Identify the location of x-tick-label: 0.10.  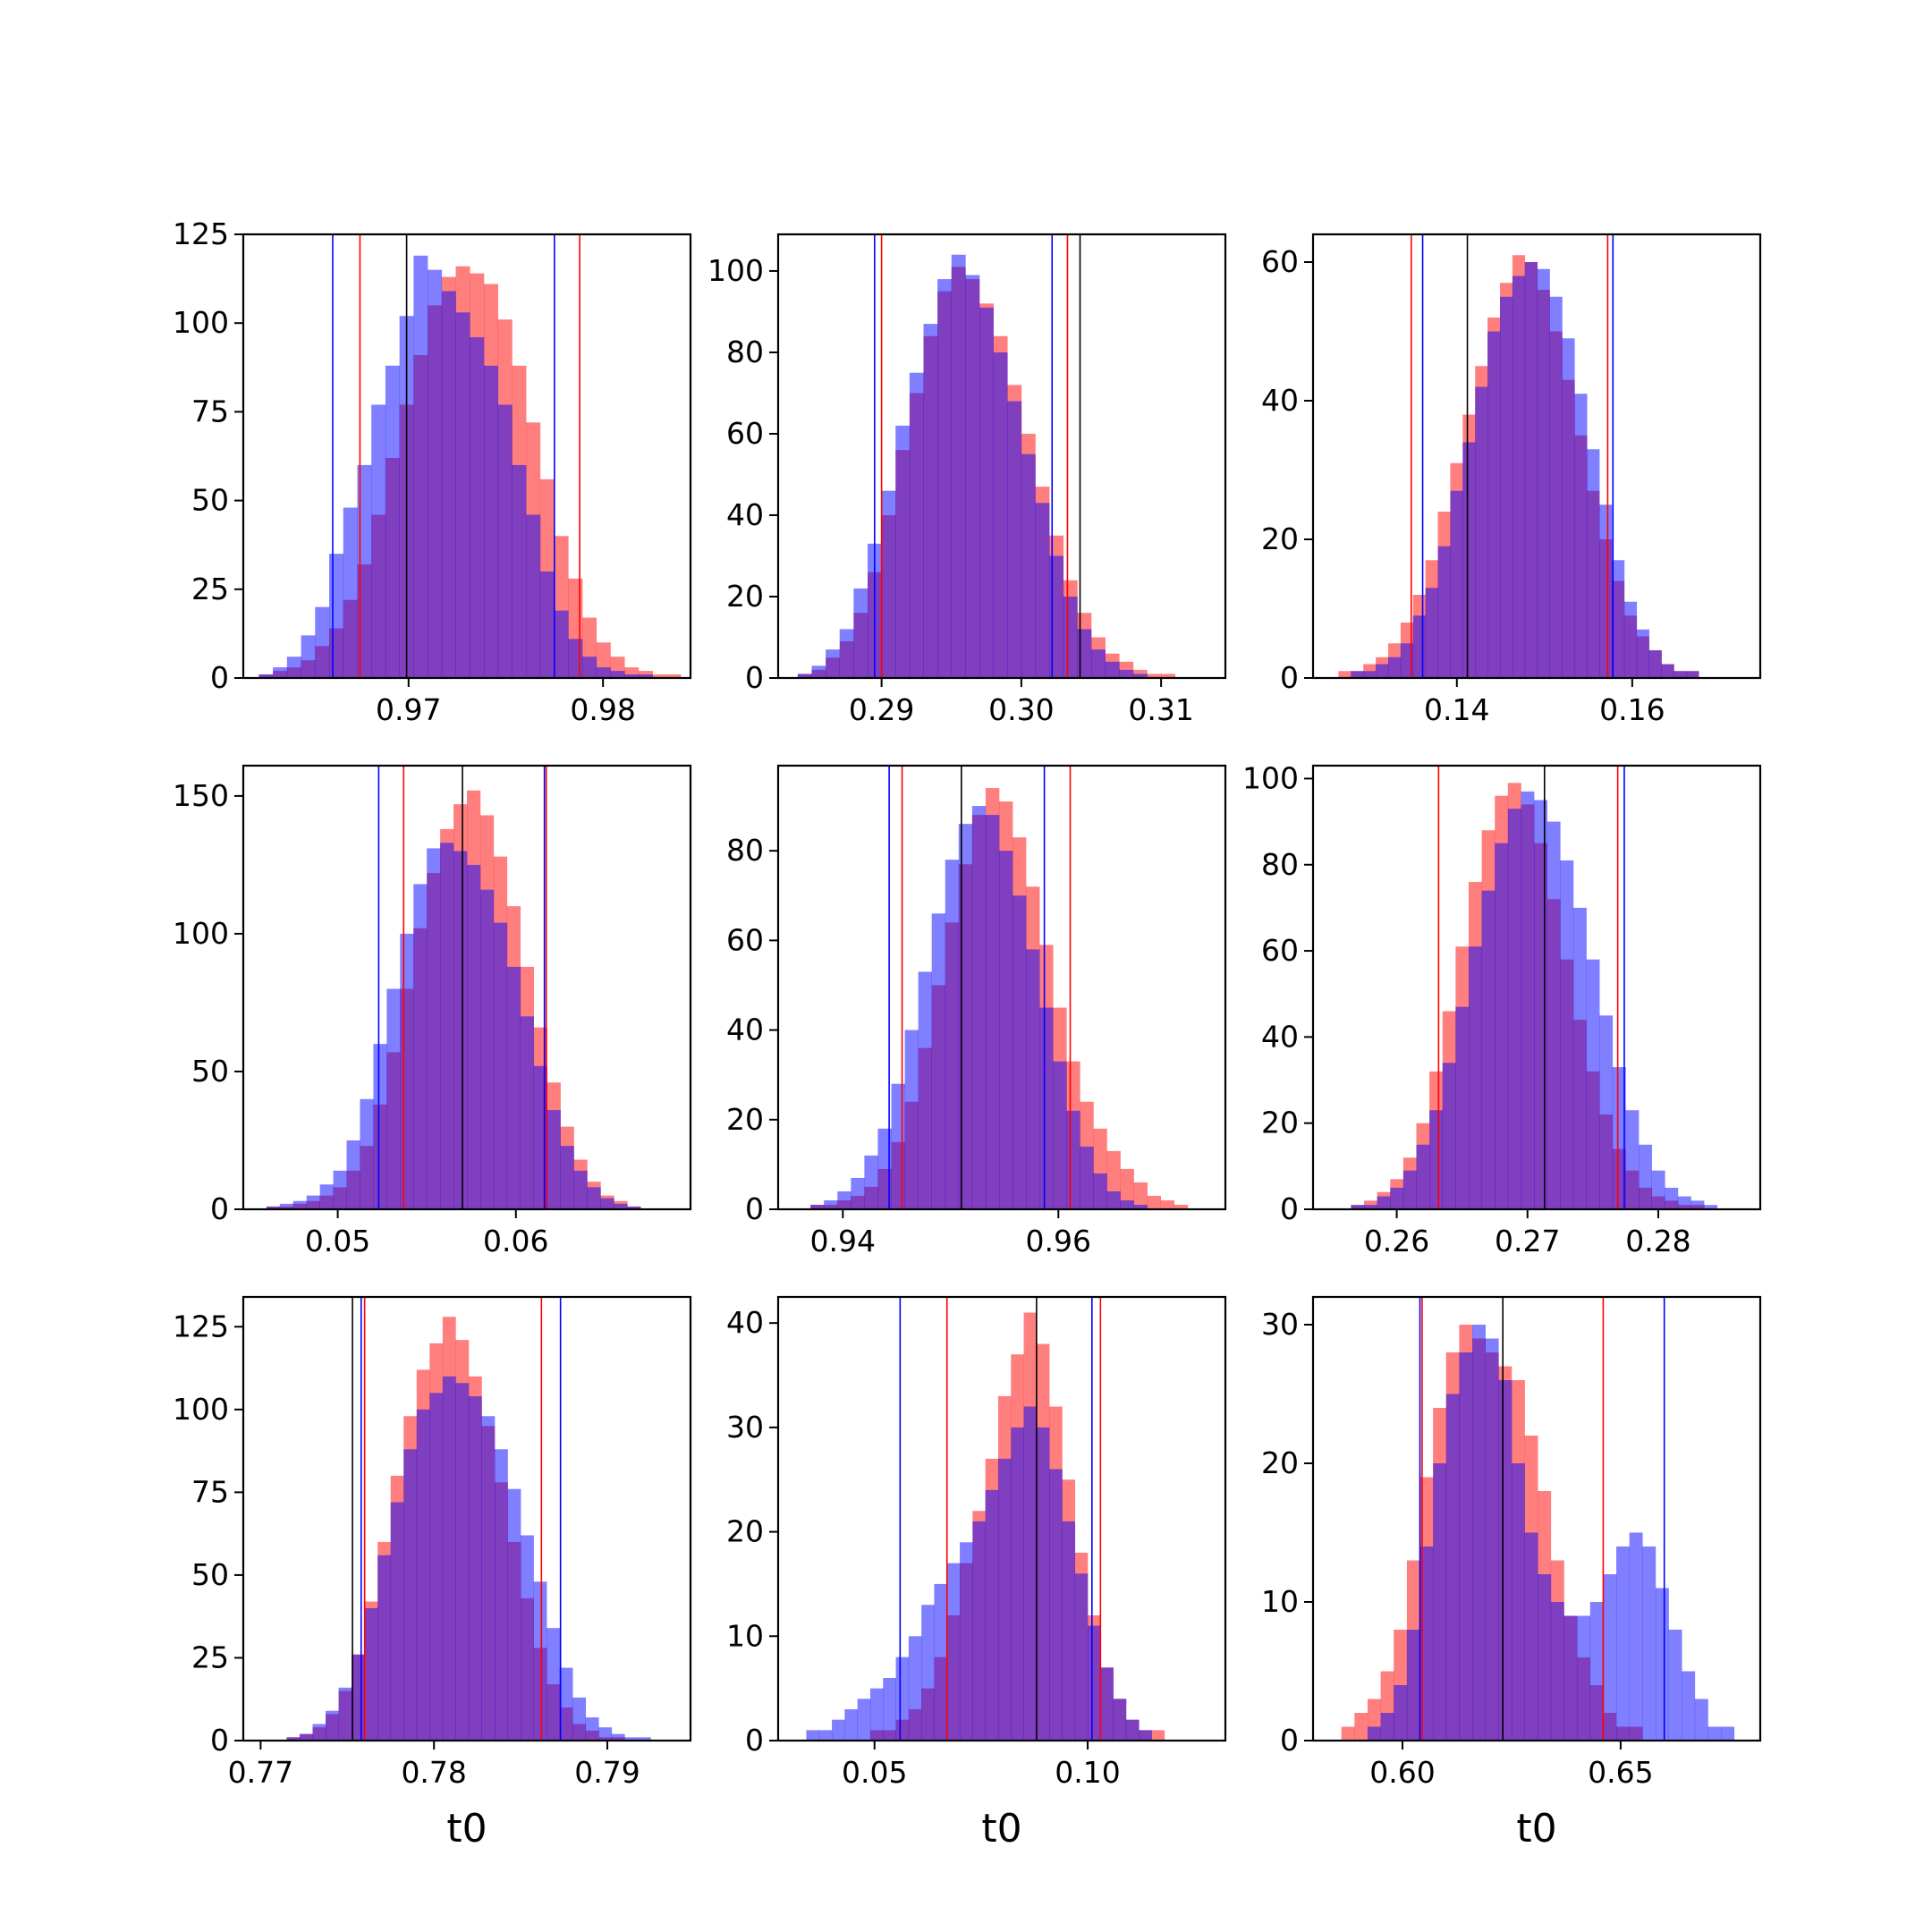
(1087, 1772).